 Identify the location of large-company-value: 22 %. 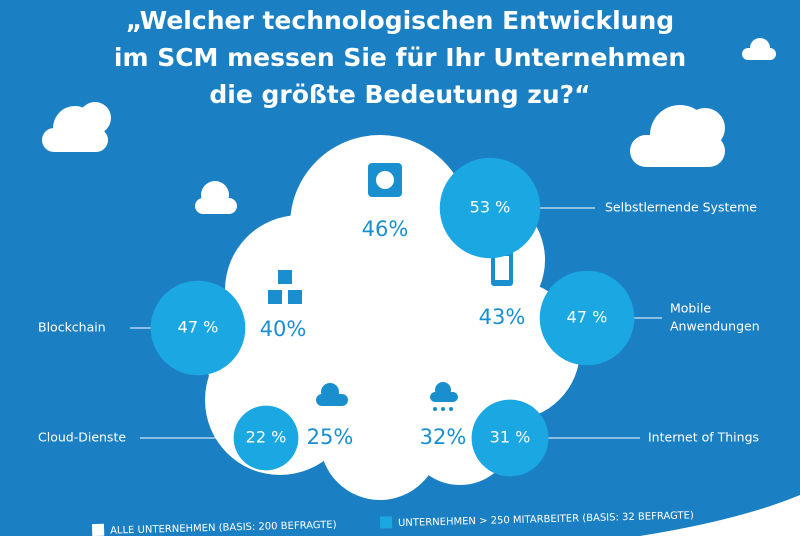
(266, 437).